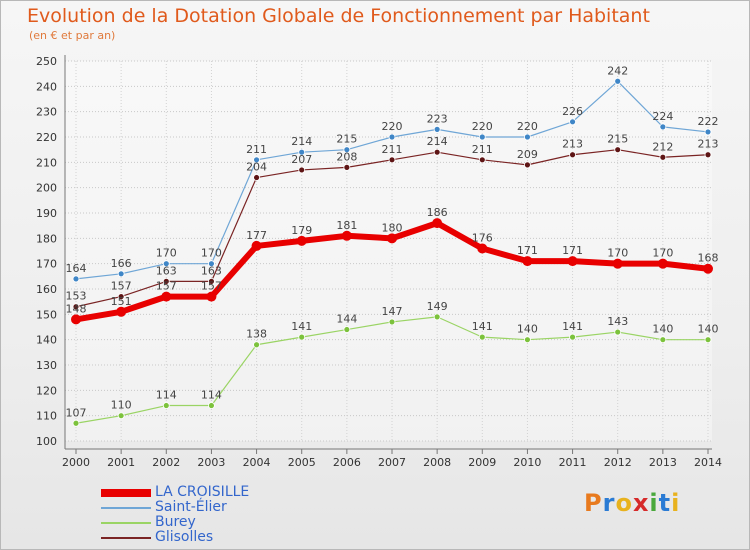  I want to click on y-tick-label: 110, so click(46, 416).